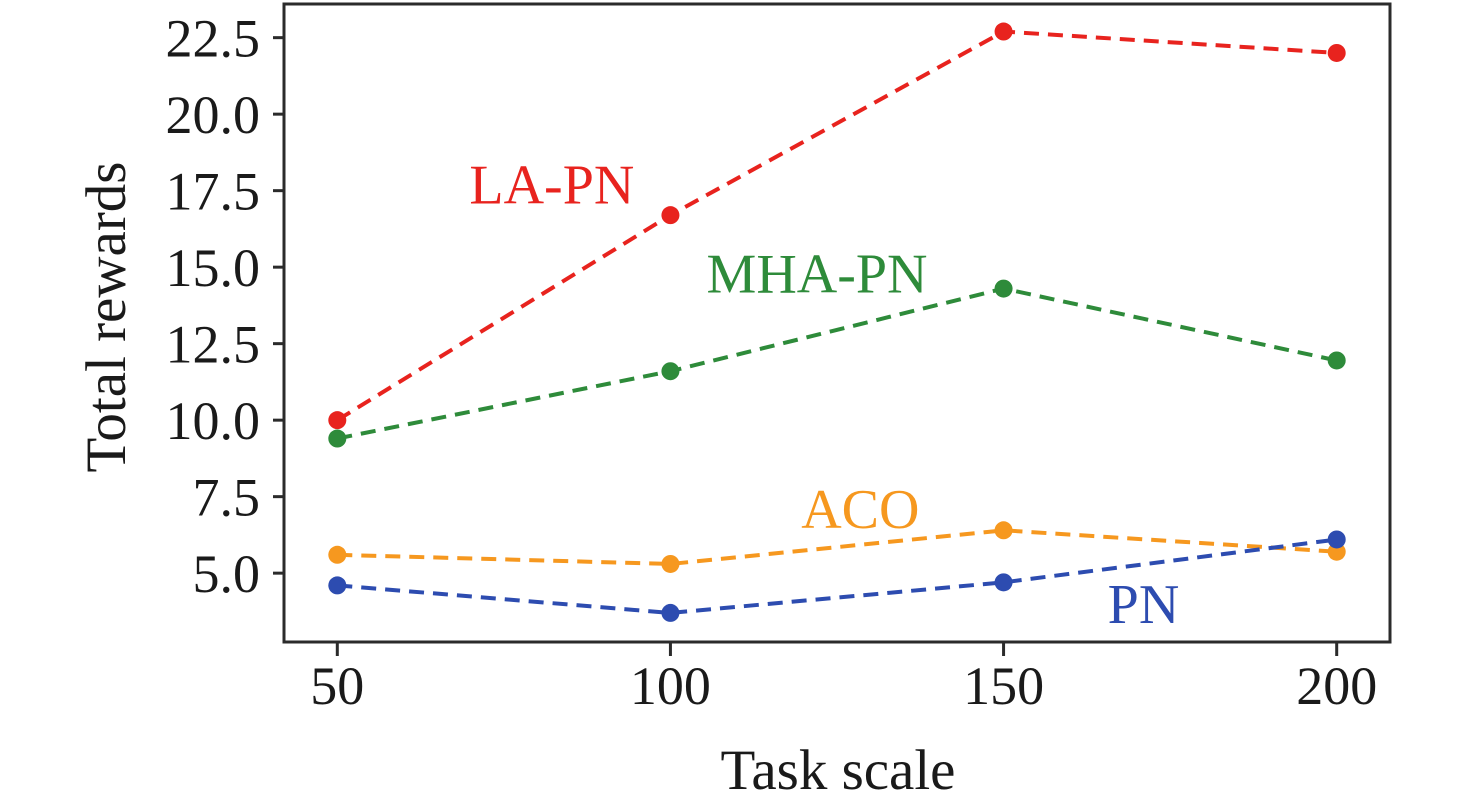 This screenshot has width=1476, height=804. Describe the element at coordinates (106, 317) in the screenshot. I see `y-axis-title: Total rewards` at that location.